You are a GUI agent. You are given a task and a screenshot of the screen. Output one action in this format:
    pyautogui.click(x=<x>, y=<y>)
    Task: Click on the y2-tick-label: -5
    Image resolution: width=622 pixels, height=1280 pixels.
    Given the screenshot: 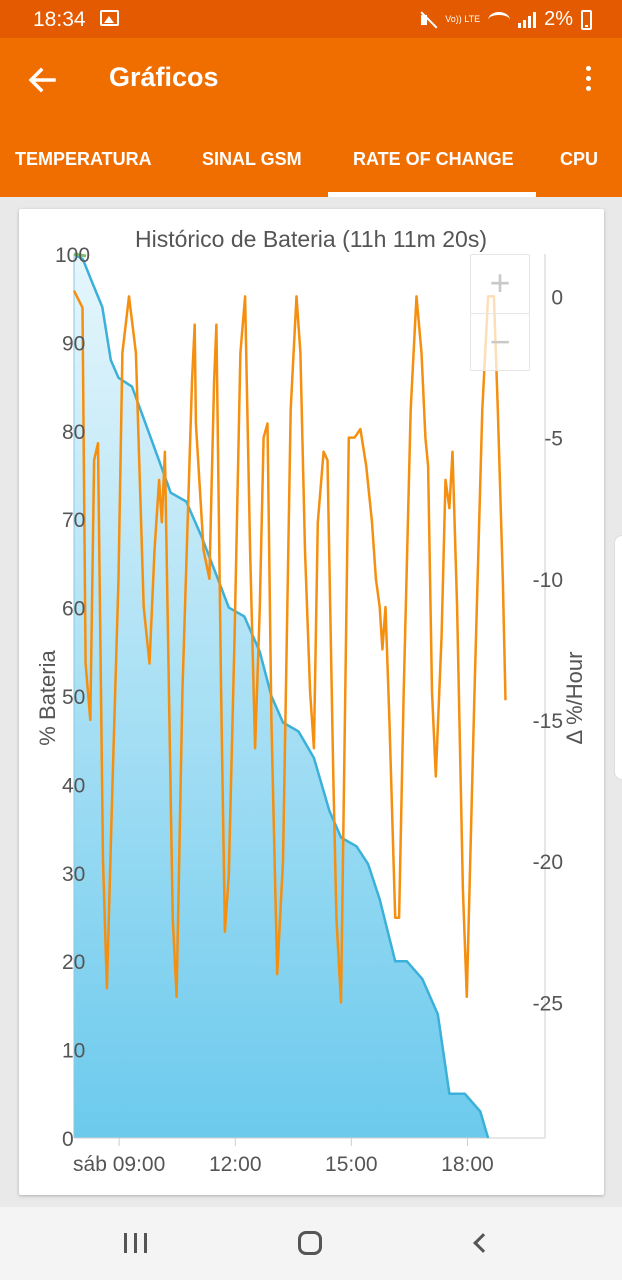 What is the action you would take?
    pyautogui.click(x=553, y=439)
    